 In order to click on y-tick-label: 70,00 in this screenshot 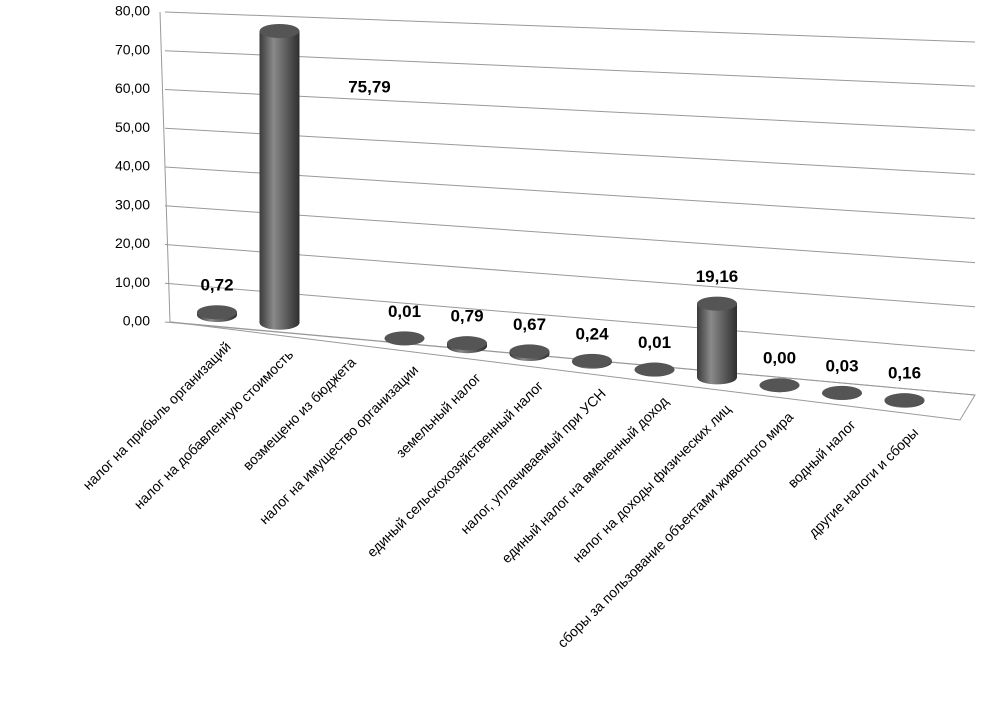, I will do `click(132, 49)`.